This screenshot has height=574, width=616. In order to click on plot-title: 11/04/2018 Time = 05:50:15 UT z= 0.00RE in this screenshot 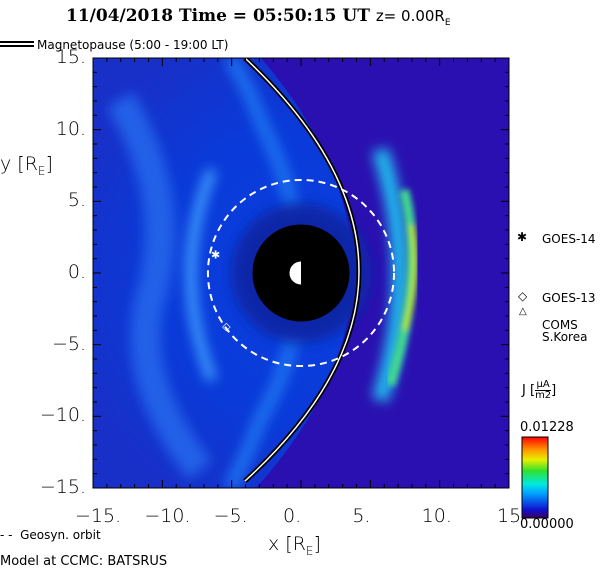, I will do `click(258, 17)`.